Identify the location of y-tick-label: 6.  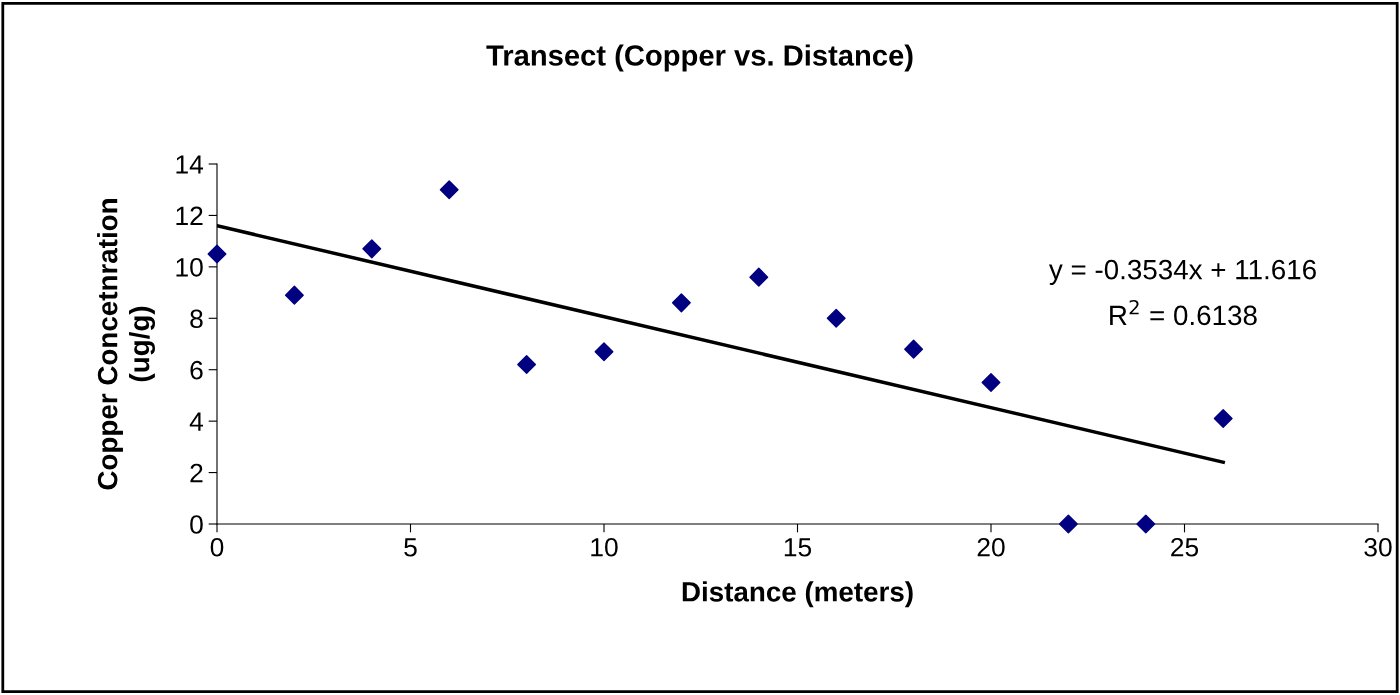
(196, 370).